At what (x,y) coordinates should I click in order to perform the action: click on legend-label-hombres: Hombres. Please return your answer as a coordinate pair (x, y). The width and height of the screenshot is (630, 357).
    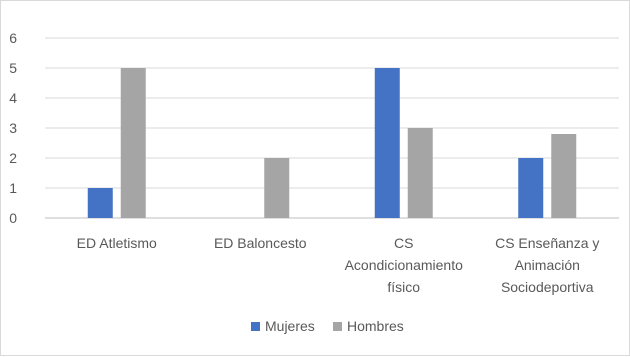
    Looking at the image, I should click on (375, 326).